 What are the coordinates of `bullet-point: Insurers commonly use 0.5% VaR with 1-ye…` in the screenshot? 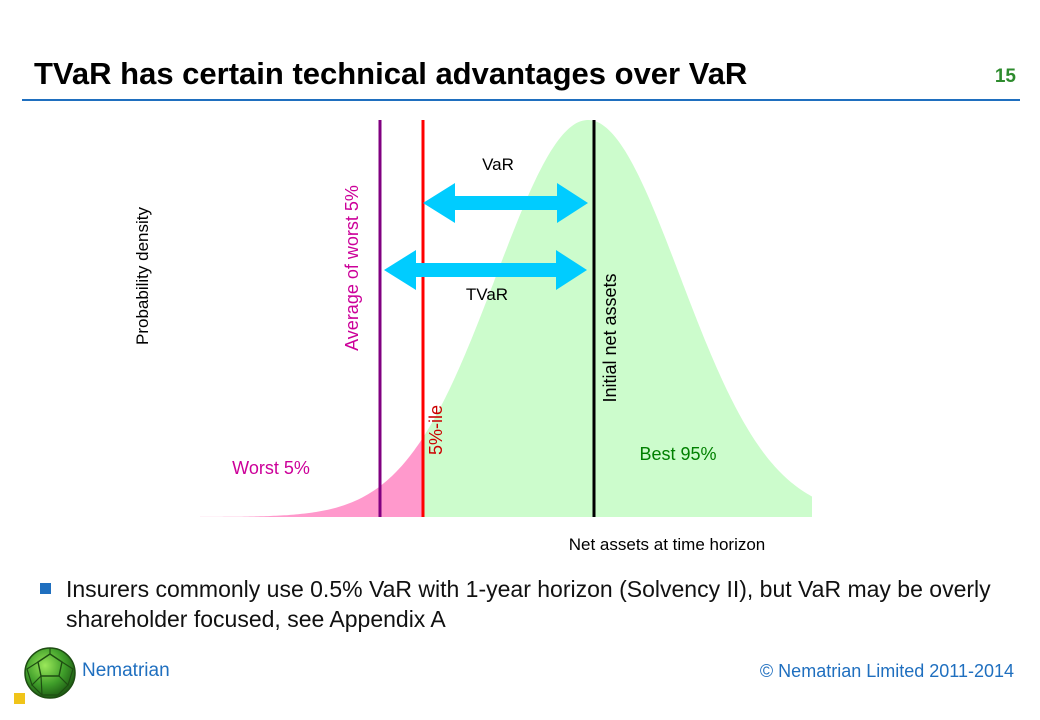 It's located at (520, 604).